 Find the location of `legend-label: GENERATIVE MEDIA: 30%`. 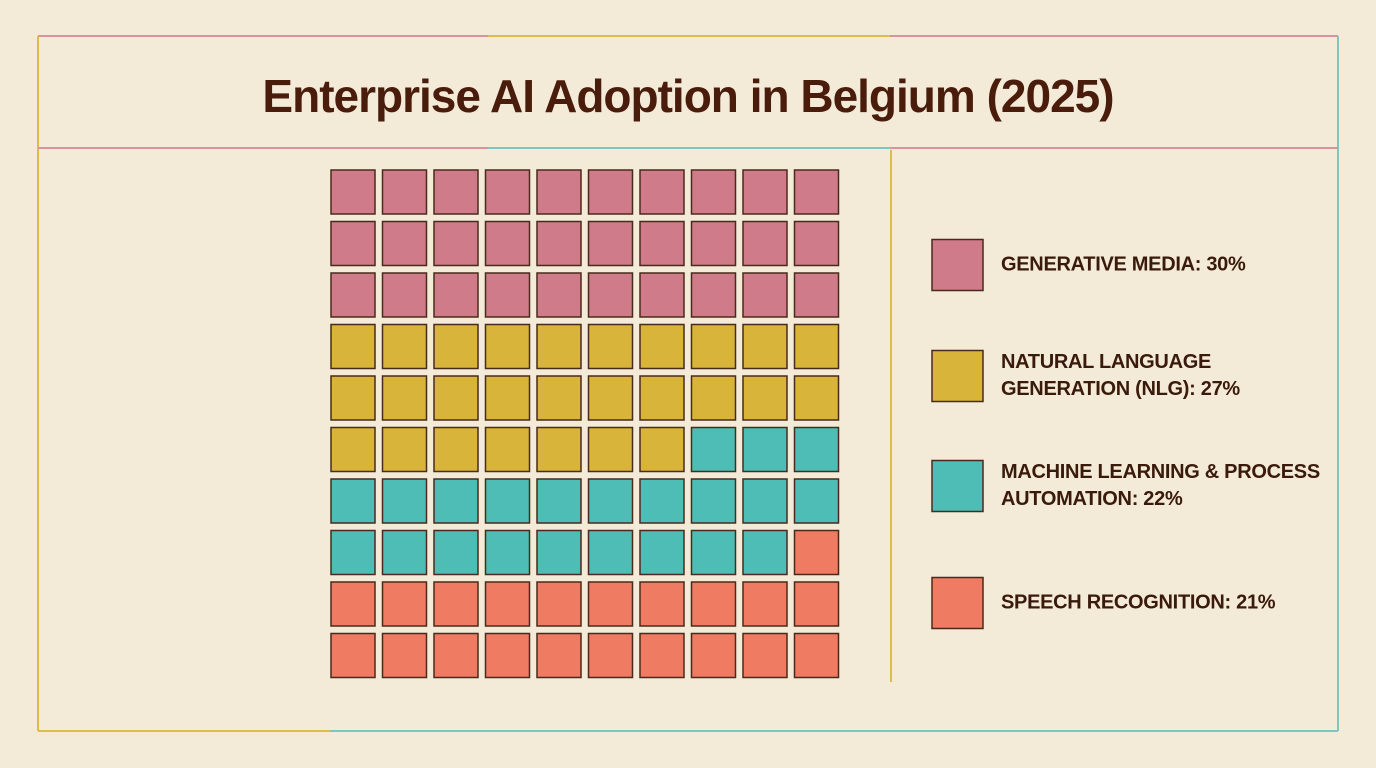

legend-label: GENERATIVE MEDIA: 30% is located at coordinates (1123, 264).